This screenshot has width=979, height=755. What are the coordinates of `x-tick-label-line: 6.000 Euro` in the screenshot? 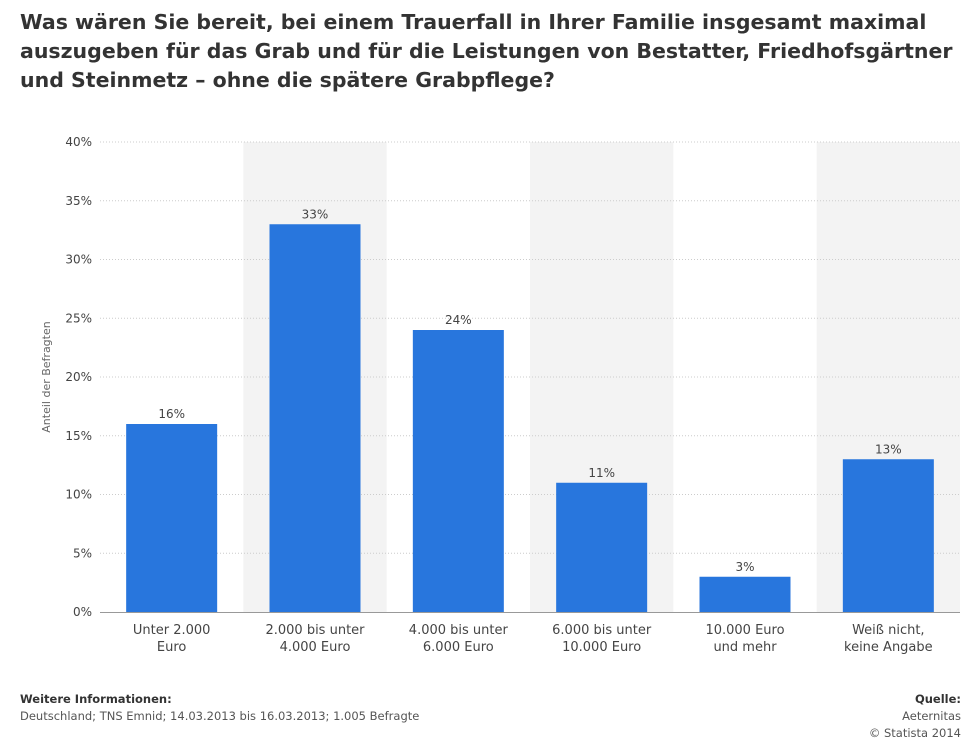 It's located at (458, 647).